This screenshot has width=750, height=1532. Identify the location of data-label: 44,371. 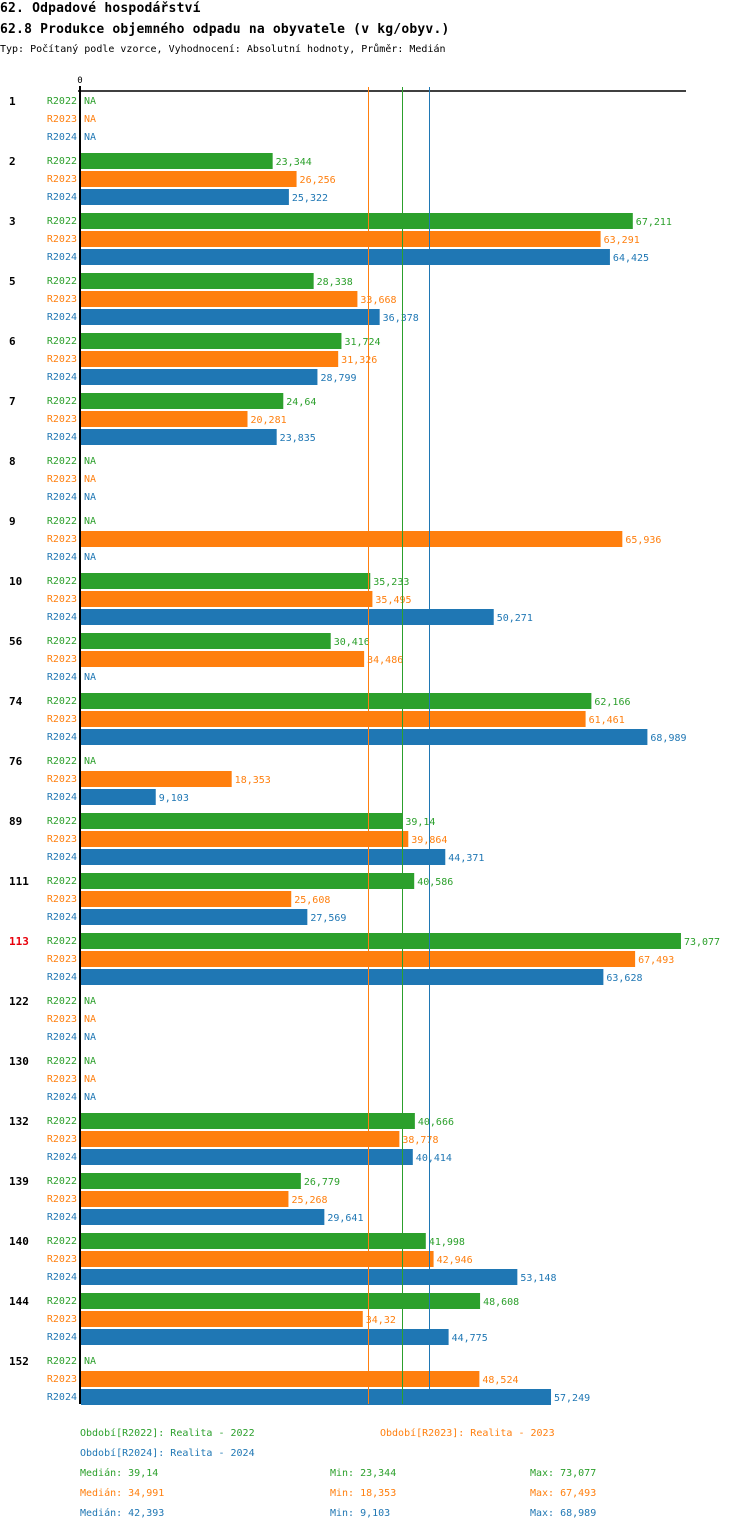
(466, 858).